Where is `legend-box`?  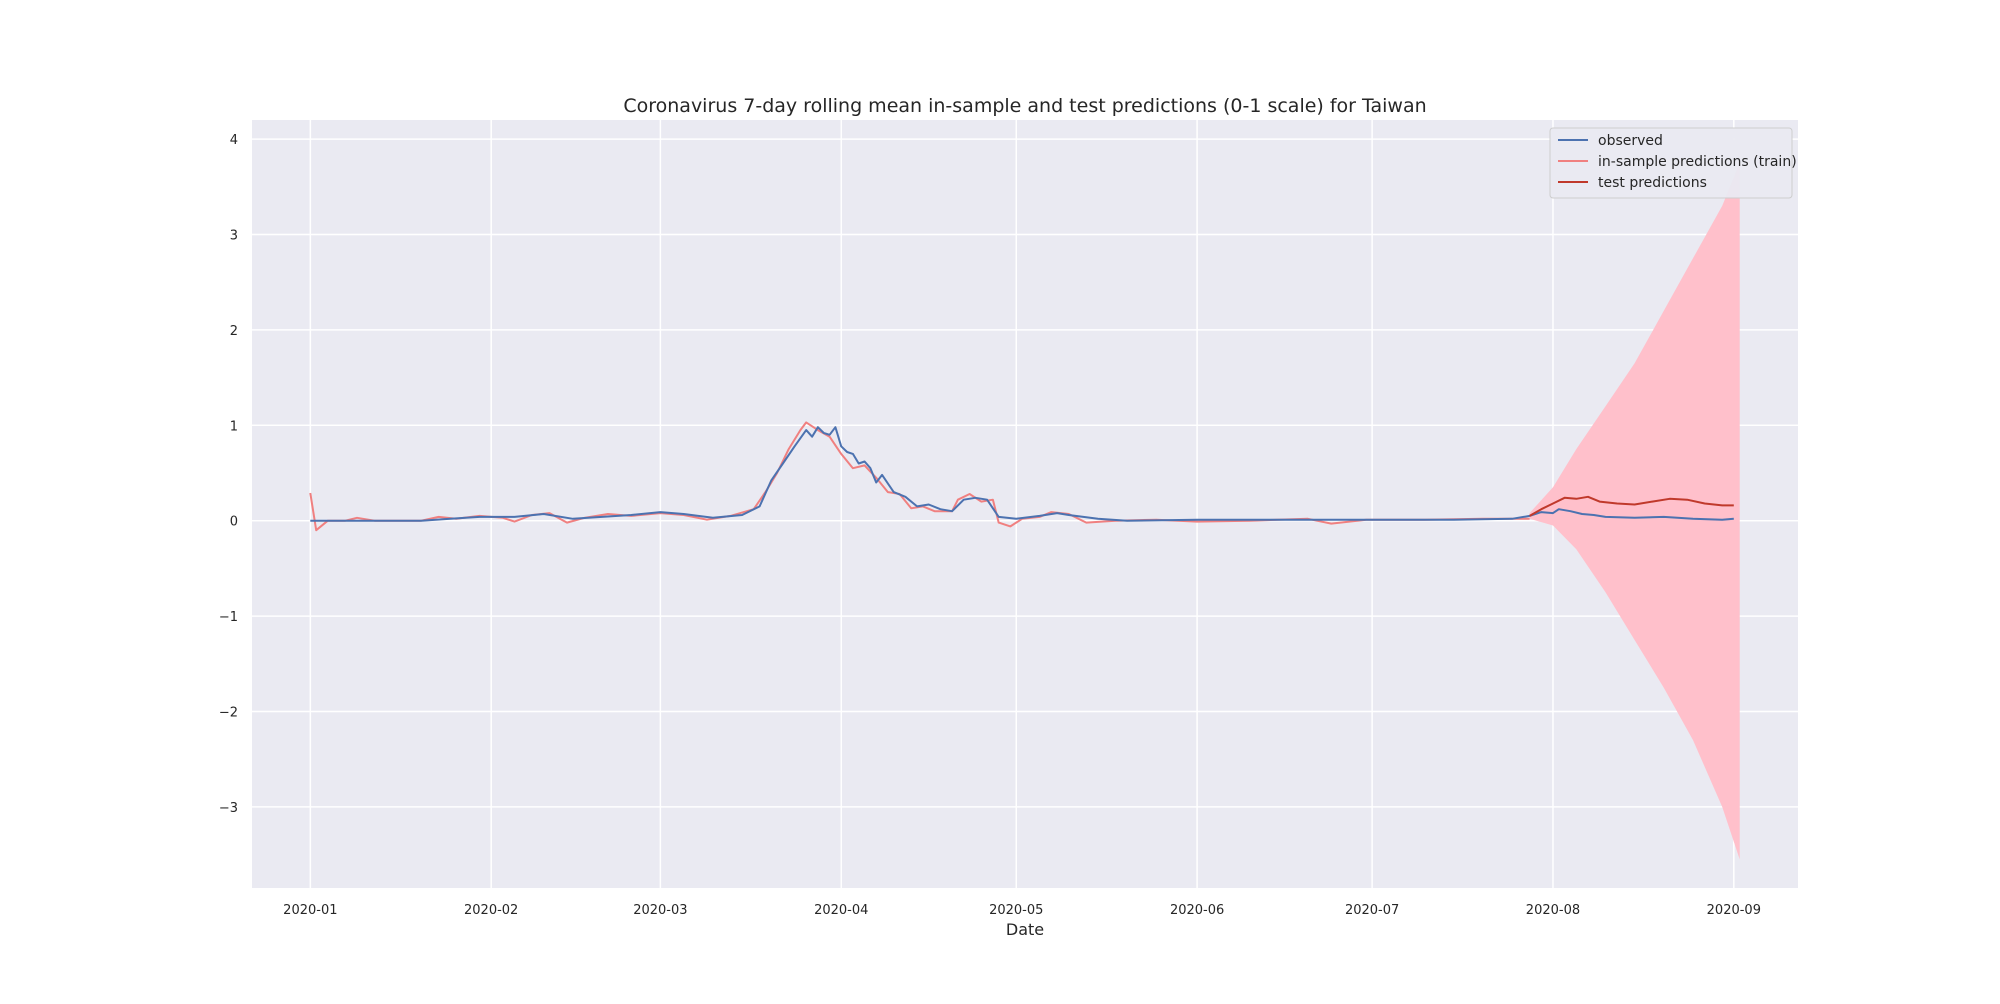
legend-box is located at coordinates (1671, 163).